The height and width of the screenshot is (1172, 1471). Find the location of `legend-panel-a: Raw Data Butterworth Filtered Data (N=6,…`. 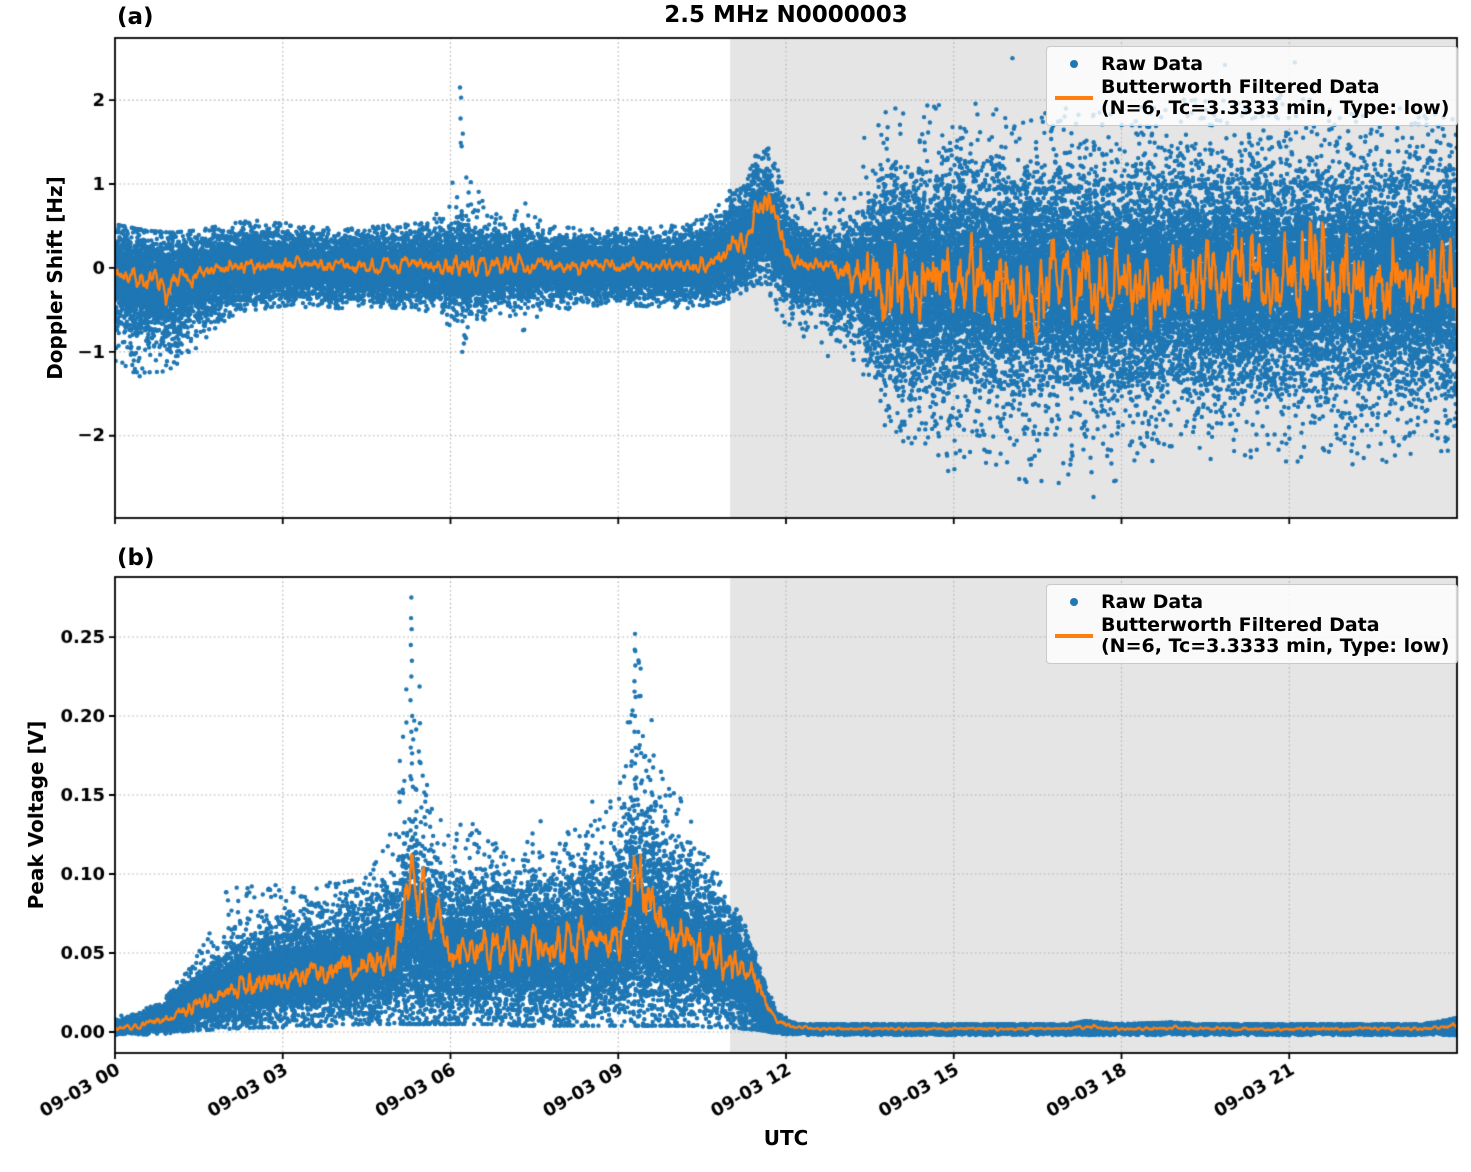

legend-panel-a: Raw Data Butterworth Filtered Data (N=6,… is located at coordinates (1252, 86).